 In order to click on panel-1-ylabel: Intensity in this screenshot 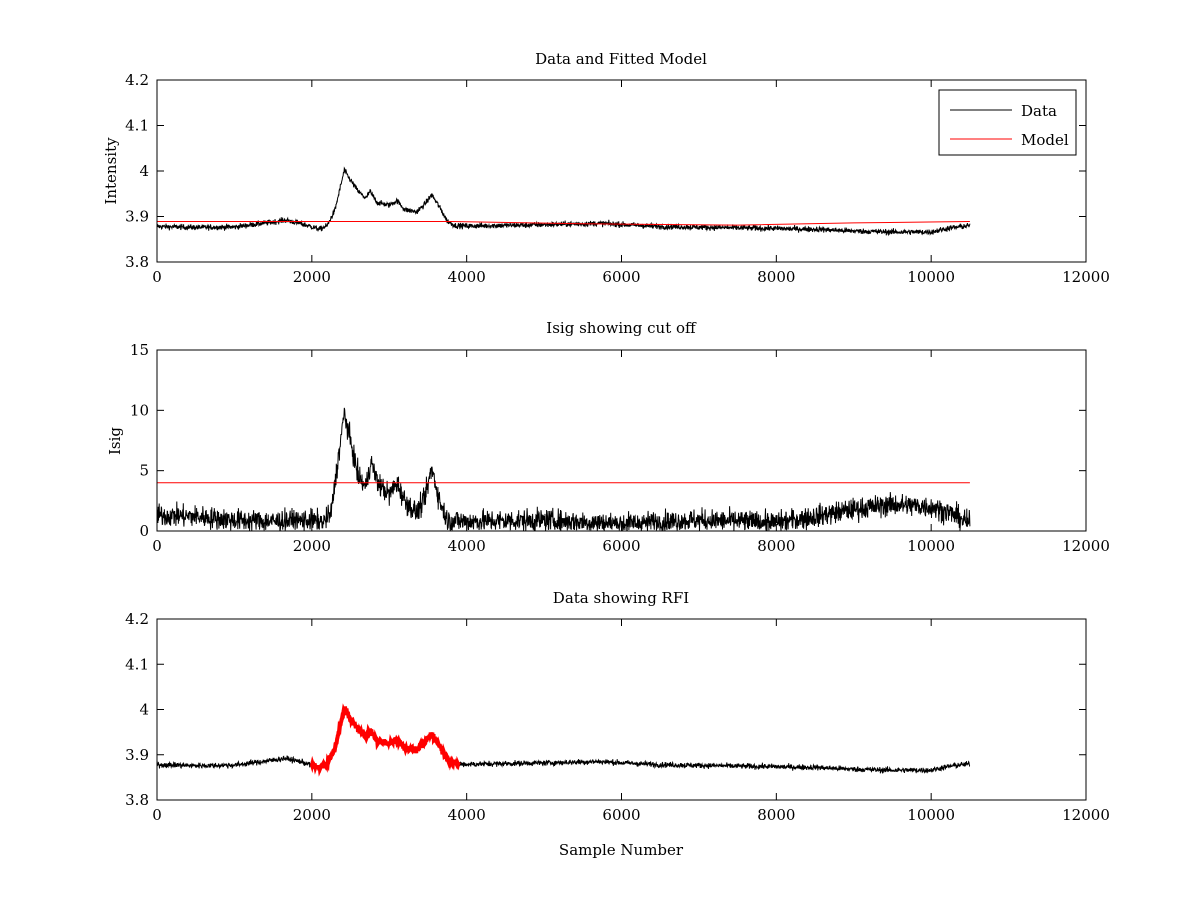, I will do `click(111, 171)`.